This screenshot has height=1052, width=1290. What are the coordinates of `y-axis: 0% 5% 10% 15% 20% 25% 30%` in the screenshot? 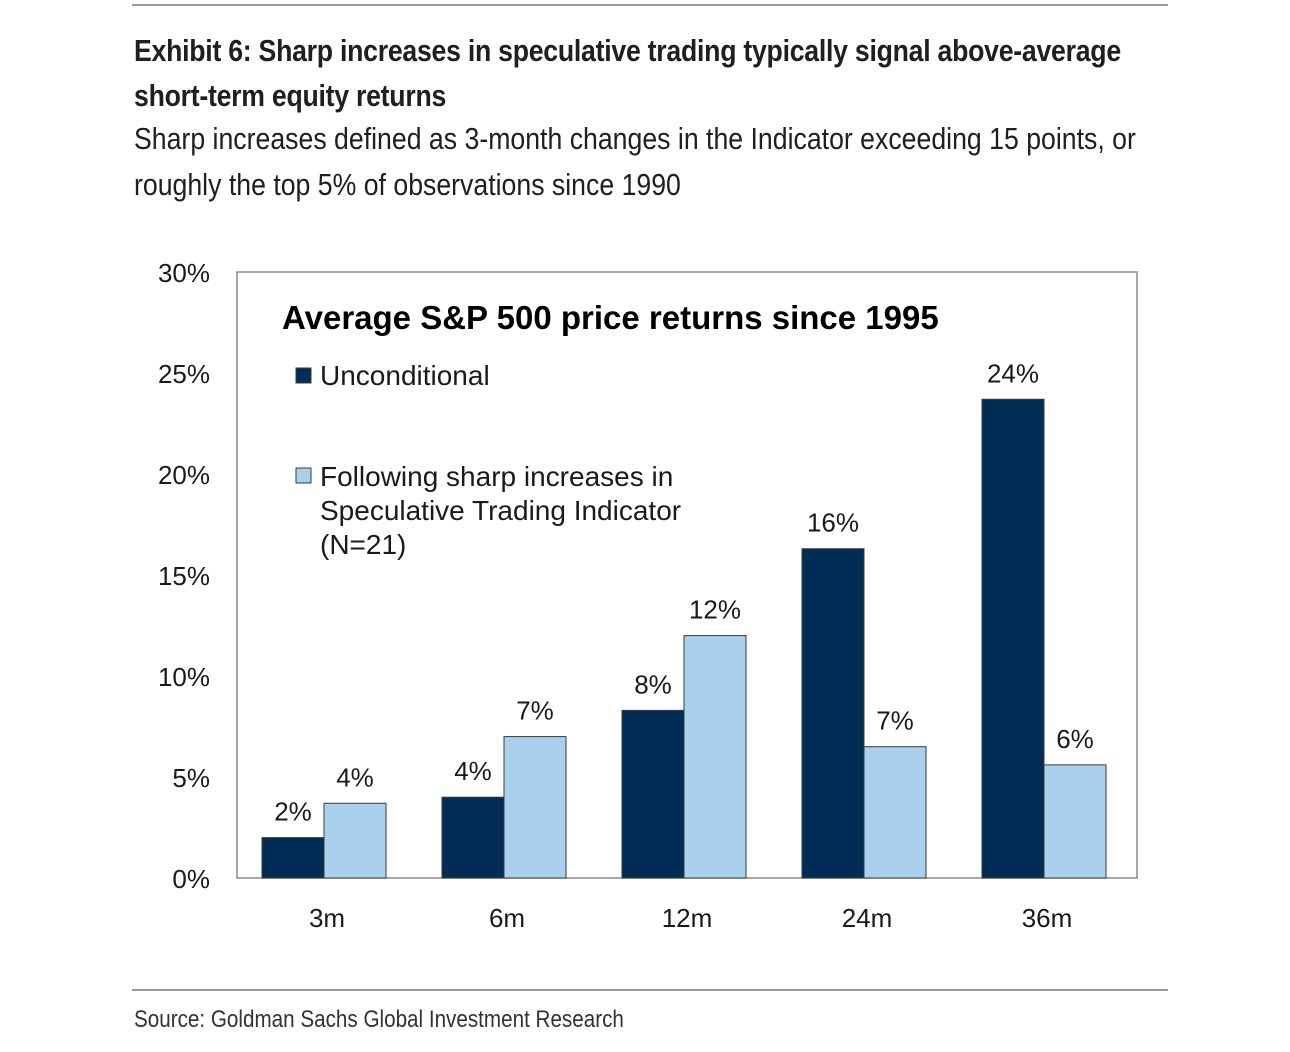 It's located at (184, 576).